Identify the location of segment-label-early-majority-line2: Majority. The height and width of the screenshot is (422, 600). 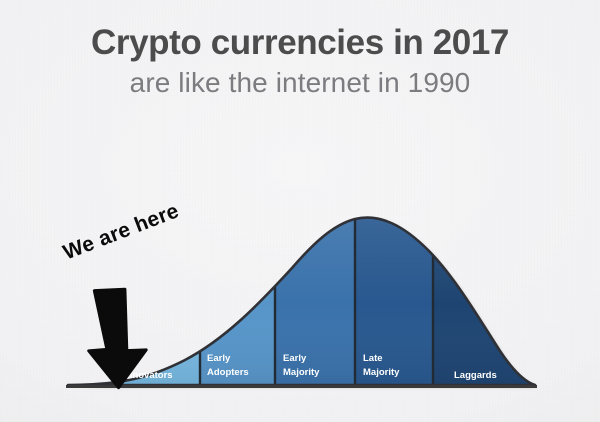
(301, 372).